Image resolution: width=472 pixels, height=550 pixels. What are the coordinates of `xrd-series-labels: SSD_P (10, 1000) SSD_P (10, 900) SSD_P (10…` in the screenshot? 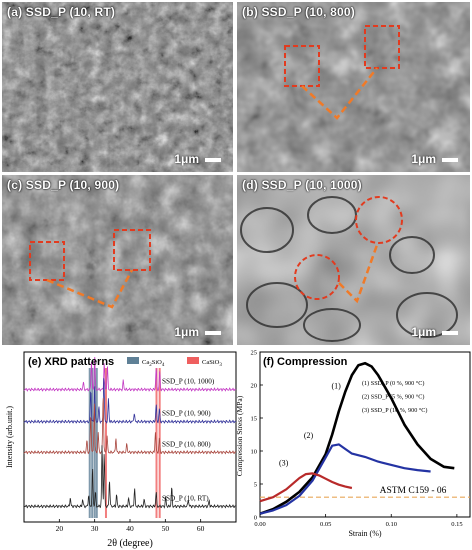 It's located at (188, 440).